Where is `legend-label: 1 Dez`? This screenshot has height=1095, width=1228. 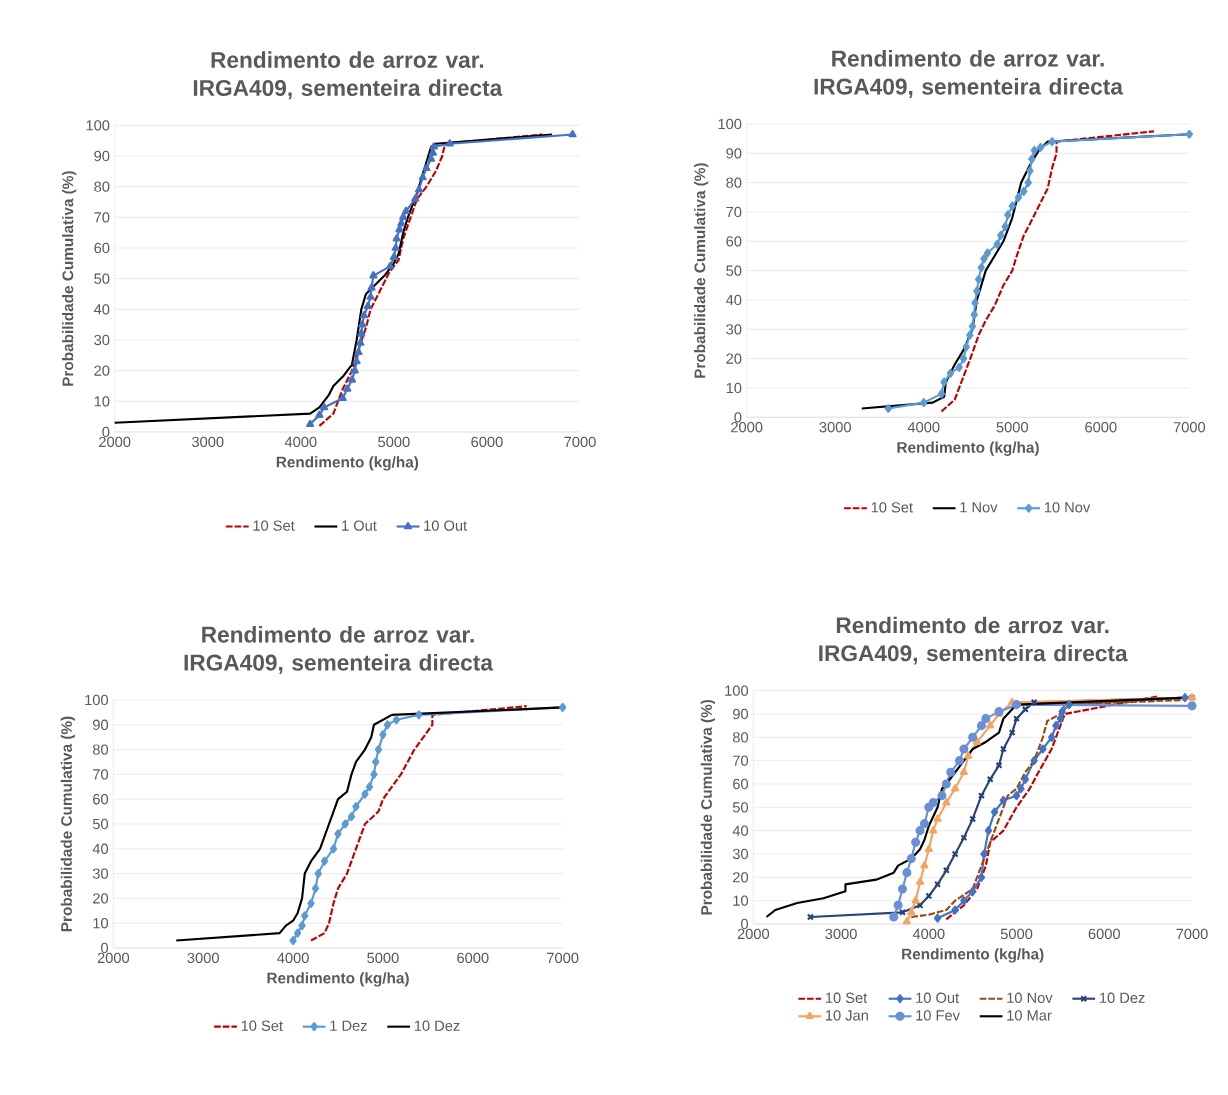
legend-label: 1 Dez is located at coordinates (348, 1026).